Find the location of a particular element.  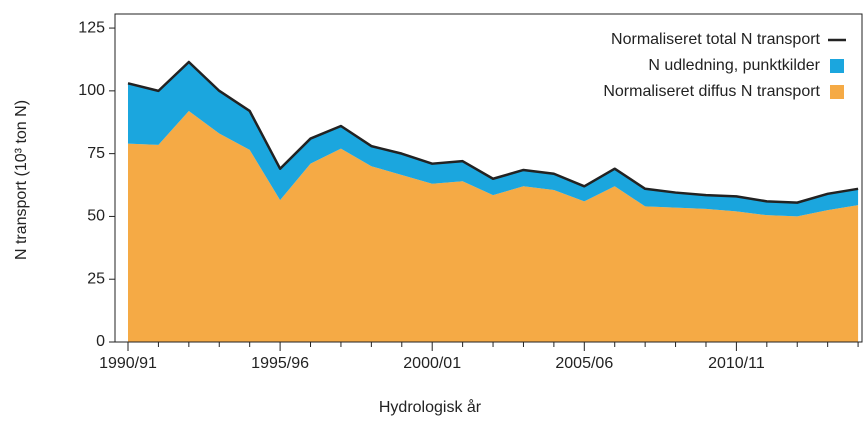

y-tick-label: 0 is located at coordinates (100, 341).